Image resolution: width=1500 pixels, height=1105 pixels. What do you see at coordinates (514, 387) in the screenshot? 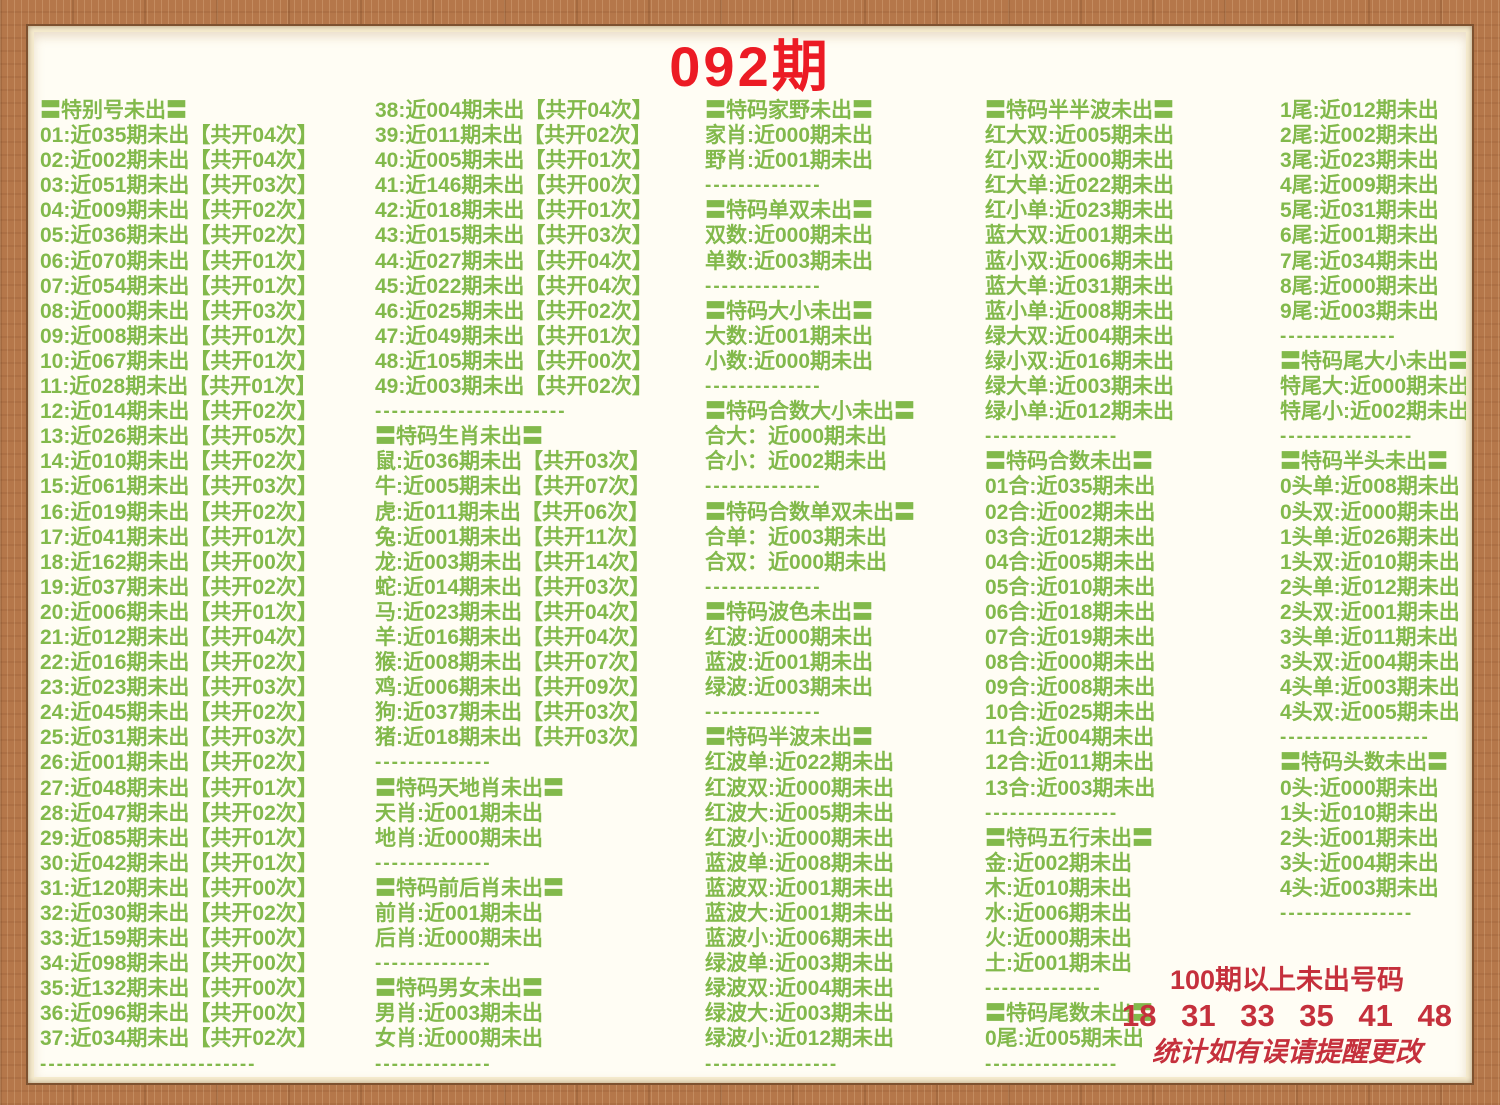
I see `stat-line: 49:近003期未出【共开02次】` at bounding box center [514, 387].